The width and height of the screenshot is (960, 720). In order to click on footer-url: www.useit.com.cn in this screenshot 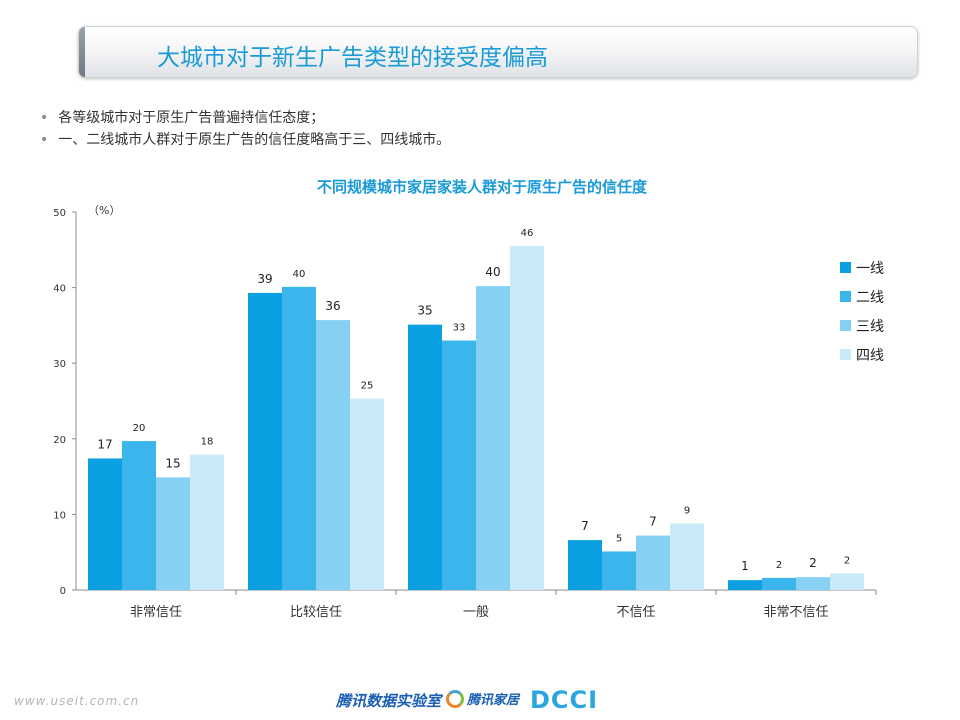, I will do `click(77, 701)`.